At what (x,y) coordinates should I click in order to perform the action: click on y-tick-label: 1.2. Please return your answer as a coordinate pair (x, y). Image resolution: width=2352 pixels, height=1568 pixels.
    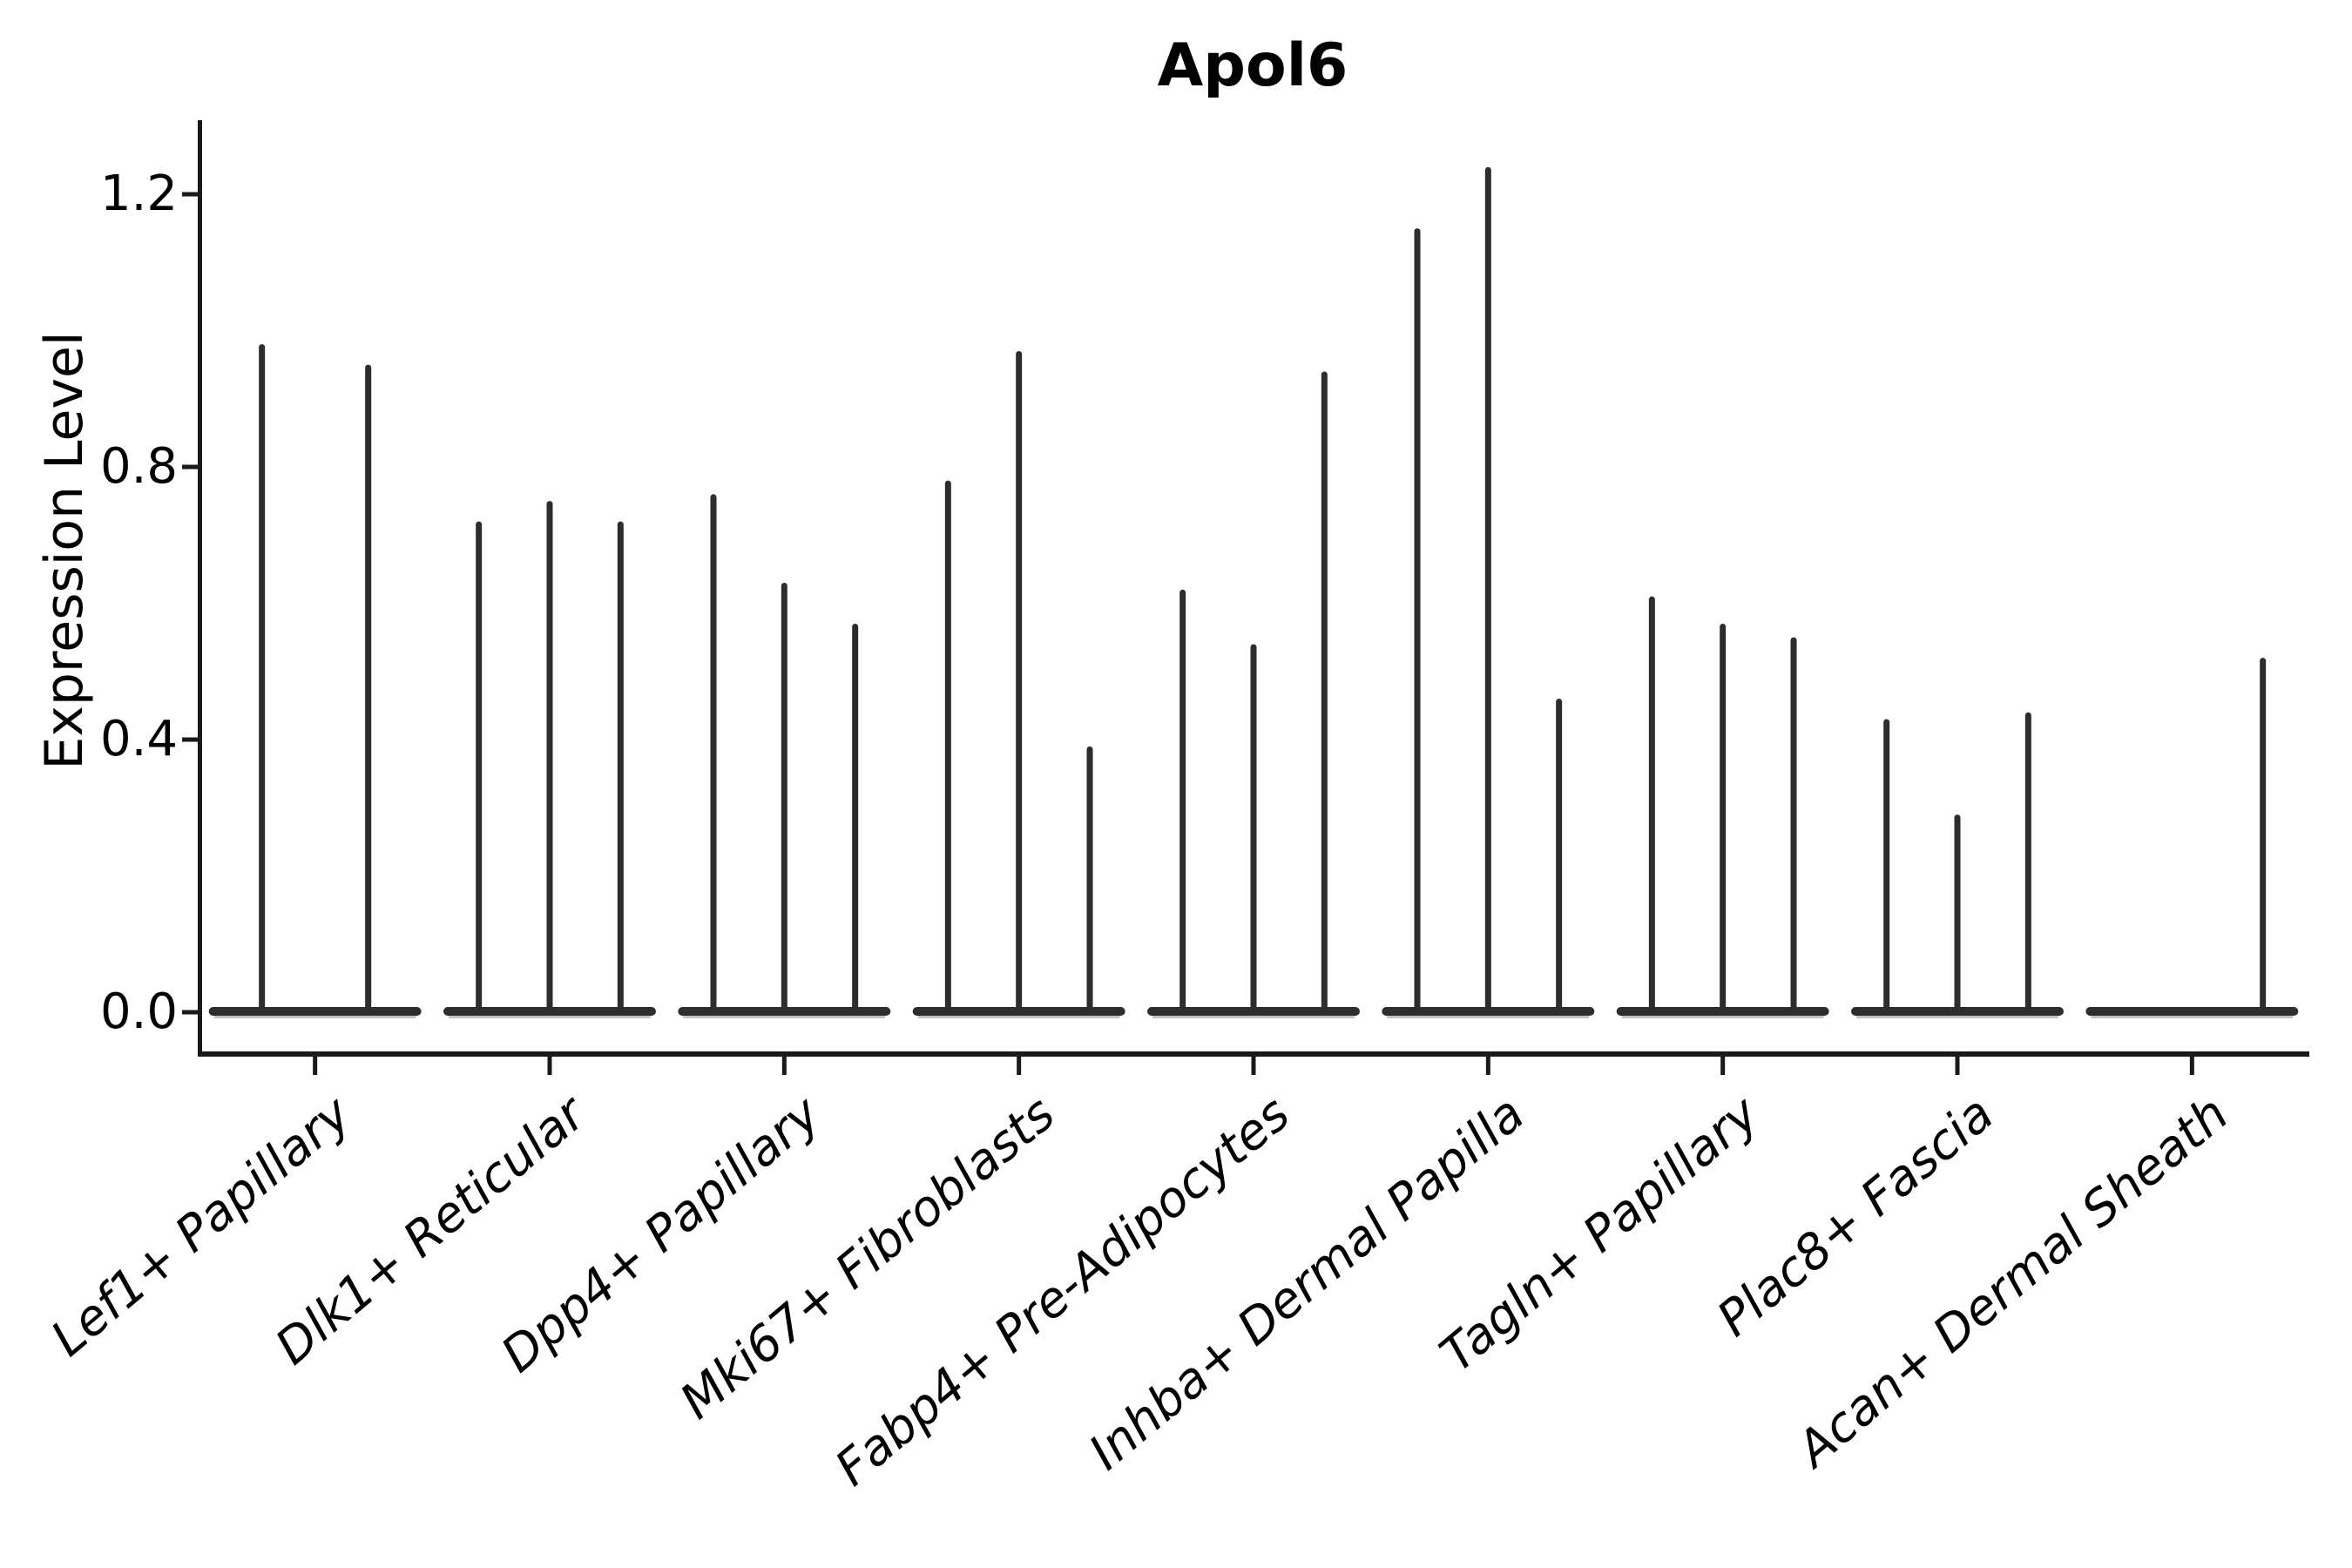
    Looking at the image, I should click on (138, 194).